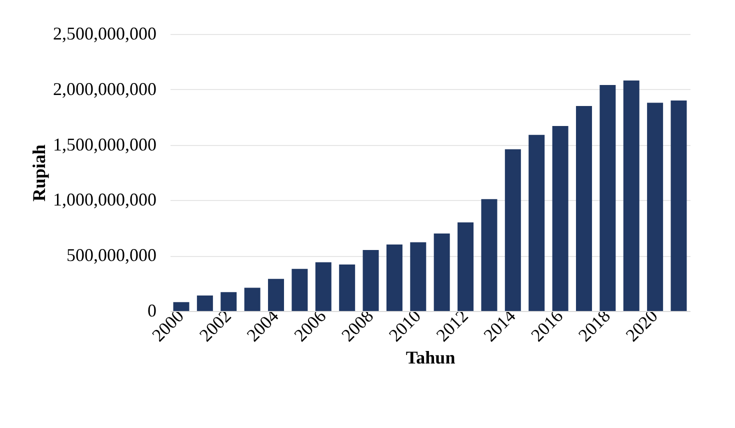 This screenshot has height=428, width=735. Describe the element at coordinates (262, 326) in the screenshot. I see `x-tick-label: 2004` at that location.